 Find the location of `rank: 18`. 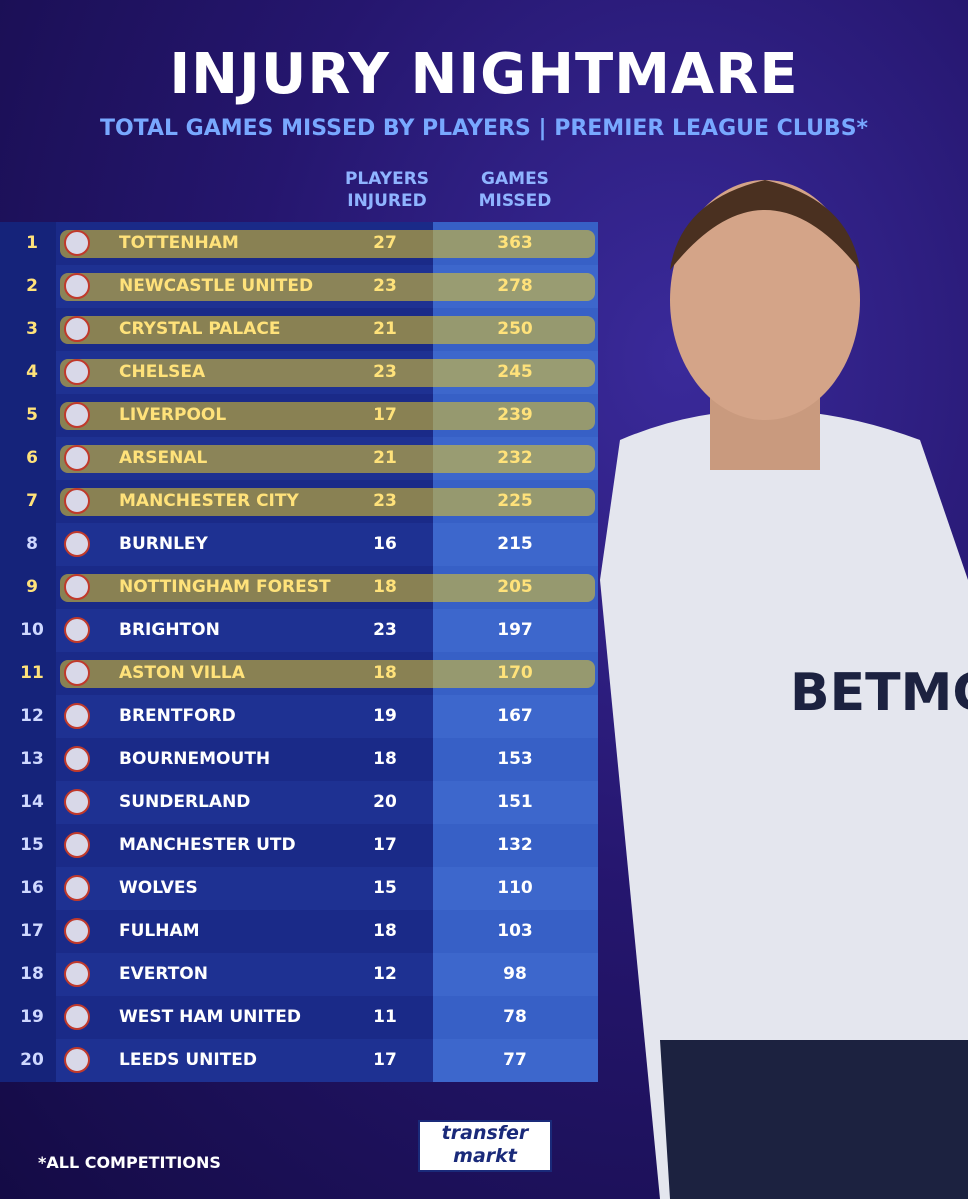

rank: 18 is located at coordinates (32, 974).